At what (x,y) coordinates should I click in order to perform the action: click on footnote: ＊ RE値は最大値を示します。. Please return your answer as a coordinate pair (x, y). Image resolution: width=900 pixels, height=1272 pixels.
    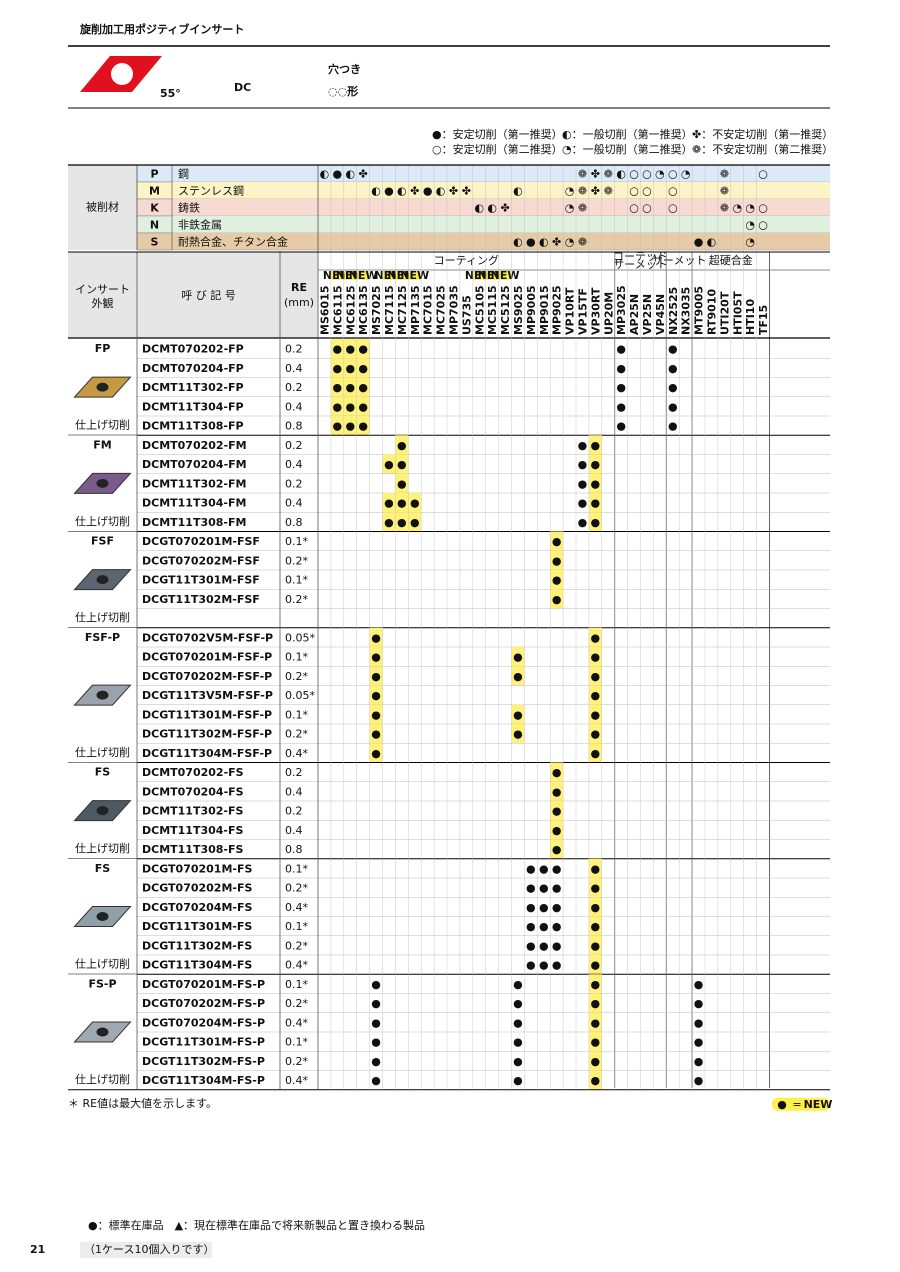
    Looking at the image, I should click on (142, 1103).